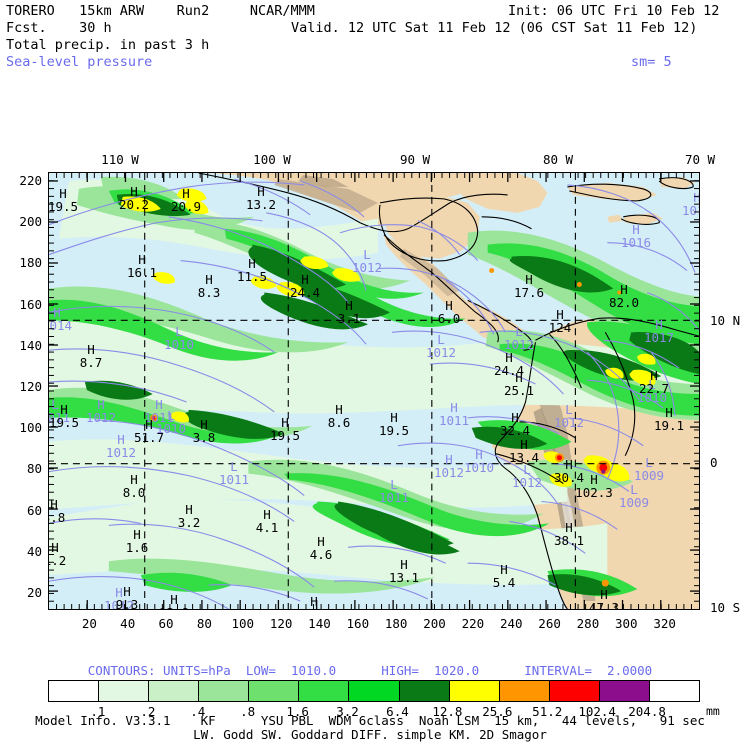 The image size is (740, 742). What do you see at coordinates (30, 386) in the screenshot?
I see `left-axis-label-120: 120` at bounding box center [30, 386].